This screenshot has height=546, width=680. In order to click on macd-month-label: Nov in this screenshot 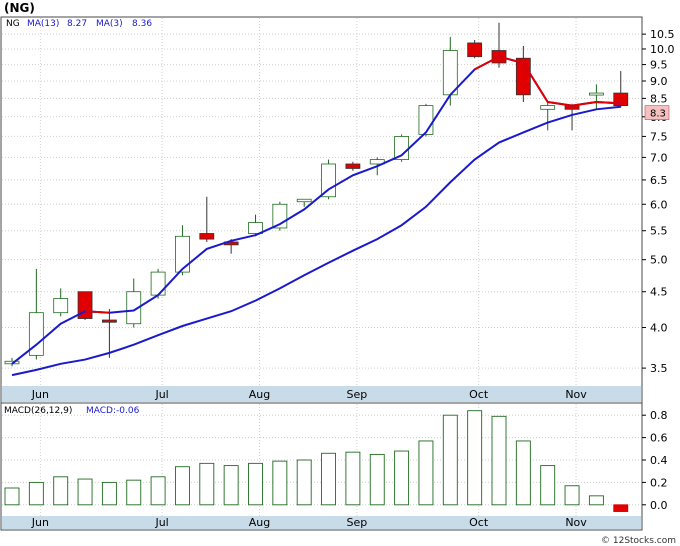, I will do `click(576, 522)`.